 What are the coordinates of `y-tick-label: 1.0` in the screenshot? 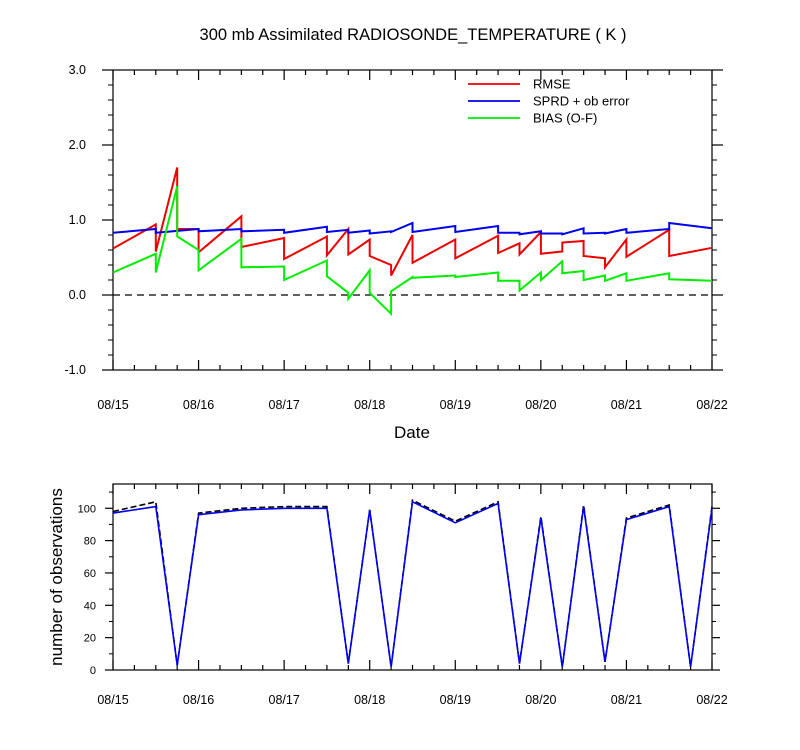 It's located at (77, 220).